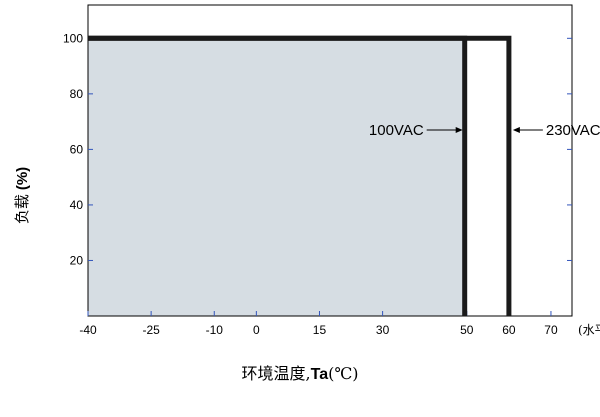  Describe the element at coordinates (23, 178) in the screenshot. I see `y-axis-title-main: (%)` at that location.